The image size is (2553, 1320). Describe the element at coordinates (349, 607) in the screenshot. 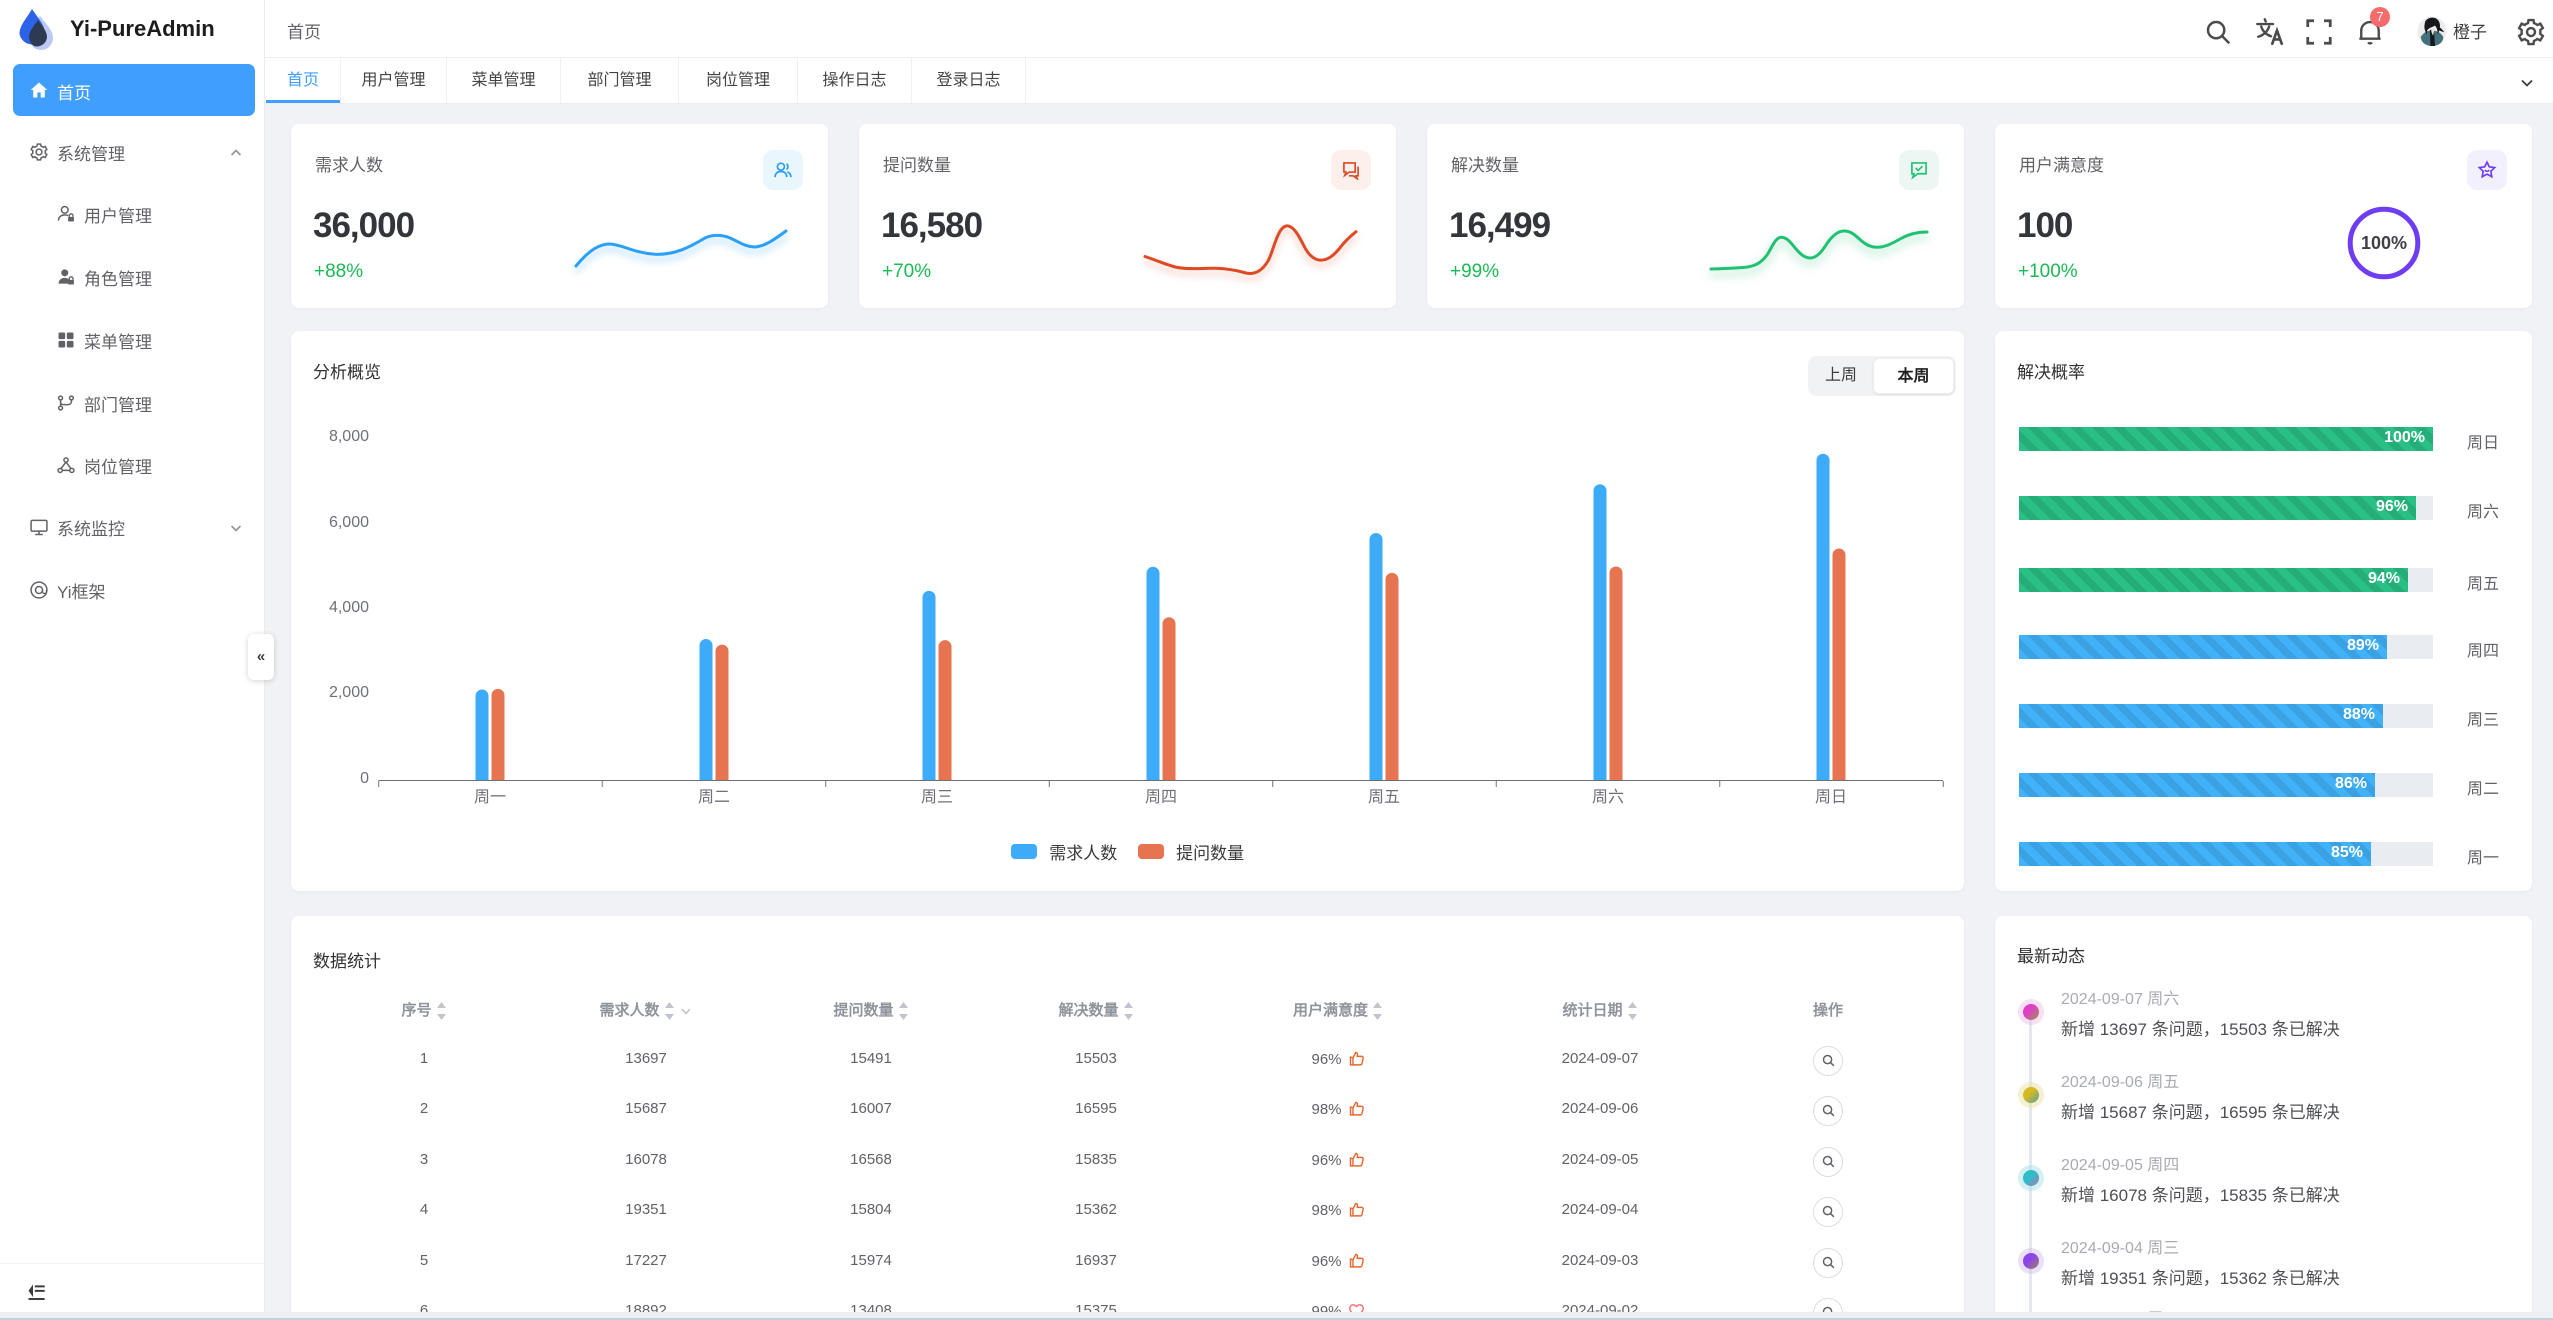

I see `svg-text: 4,000` at that location.